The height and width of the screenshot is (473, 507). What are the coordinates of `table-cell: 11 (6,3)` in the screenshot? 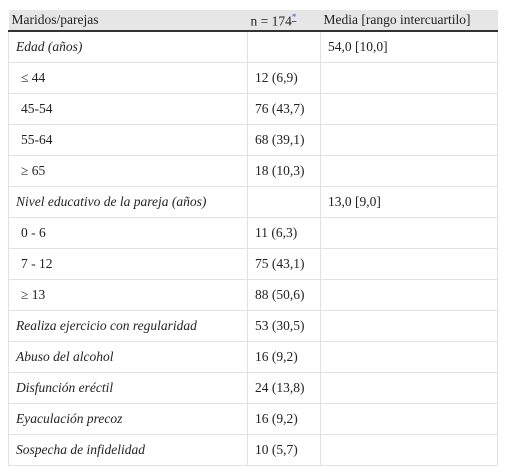 It's located at (284, 233).